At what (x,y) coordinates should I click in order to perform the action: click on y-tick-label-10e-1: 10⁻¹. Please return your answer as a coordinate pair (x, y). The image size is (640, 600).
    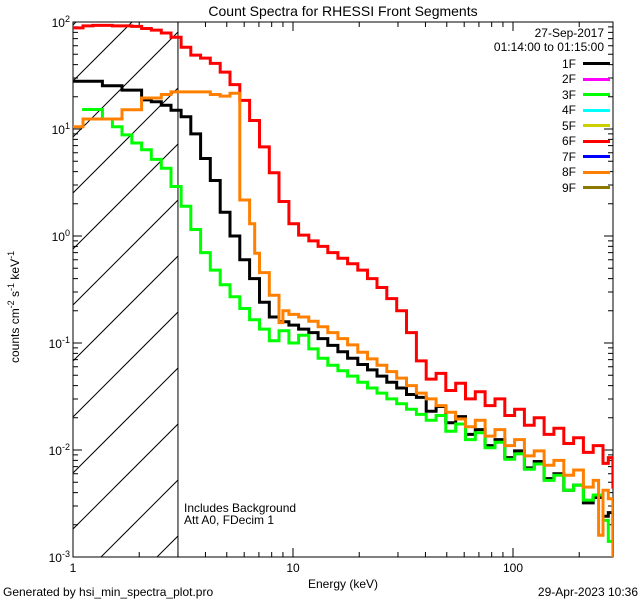
    Looking at the image, I should click on (59, 343).